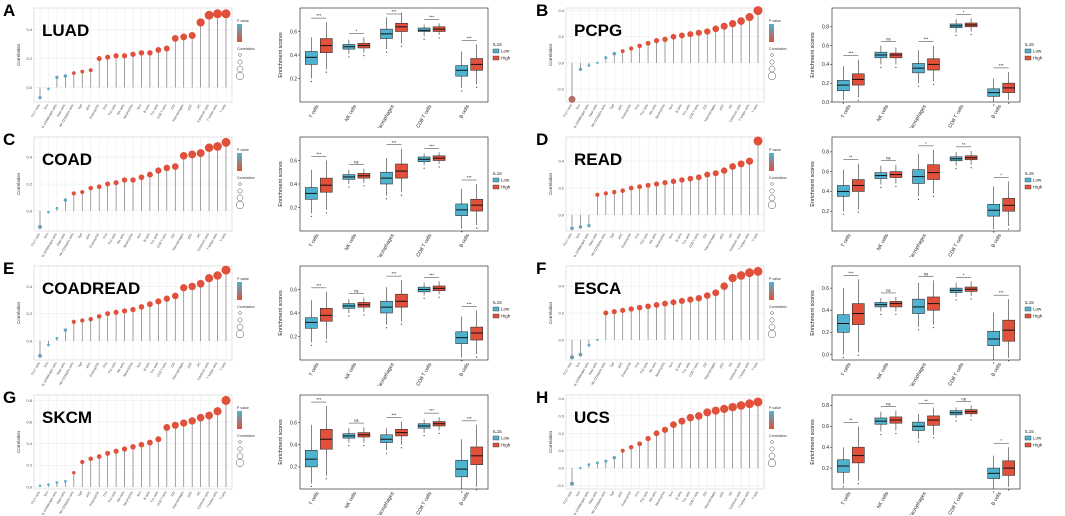  What do you see at coordinates (29, 422) in the screenshot?
I see `y-tick-label: 0.6` at bounding box center [29, 422].